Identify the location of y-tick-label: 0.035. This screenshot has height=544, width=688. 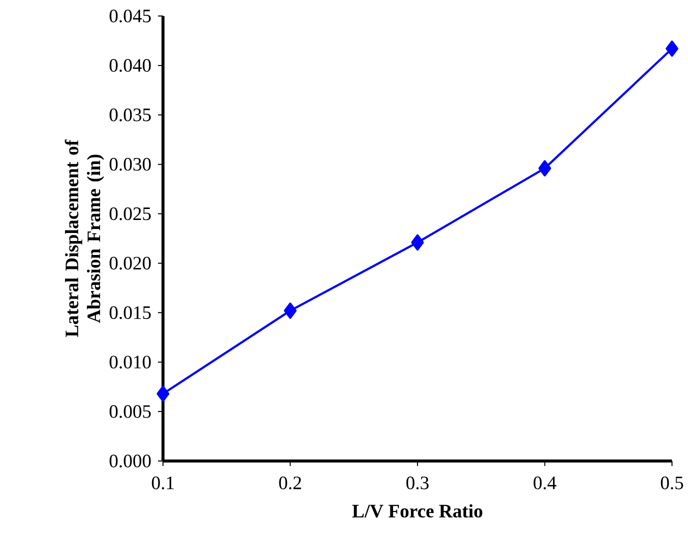
(130, 115).